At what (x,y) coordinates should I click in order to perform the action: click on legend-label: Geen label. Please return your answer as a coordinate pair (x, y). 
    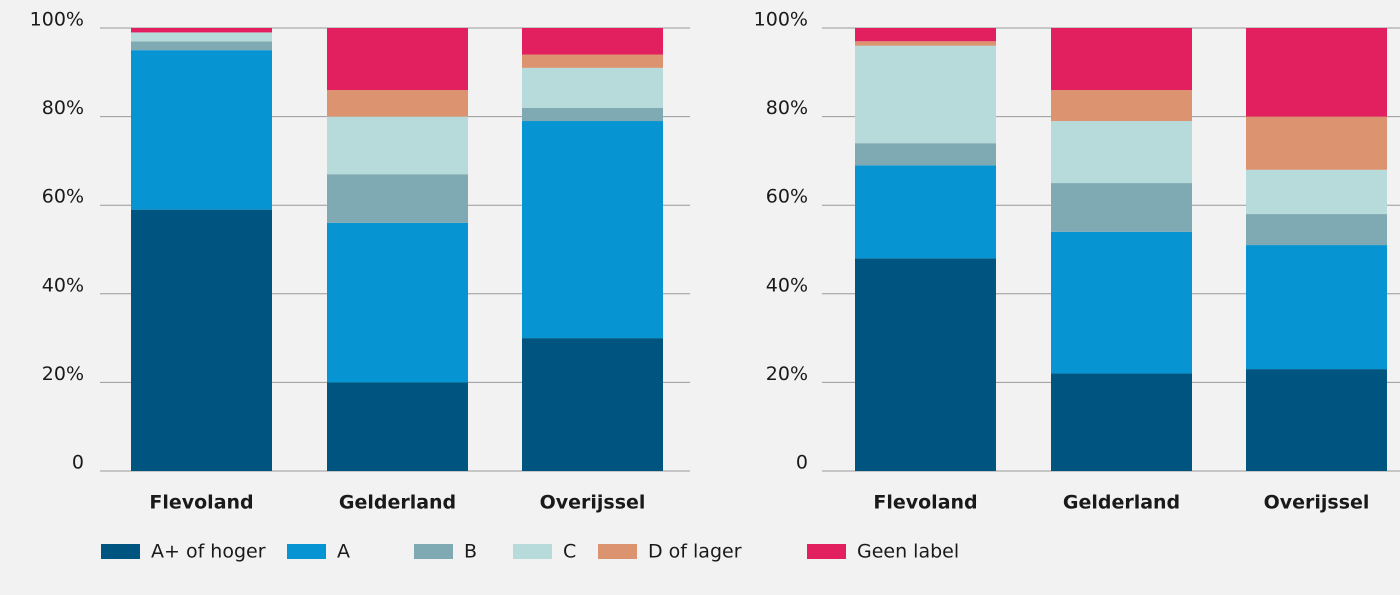
    Looking at the image, I should click on (908, 552).